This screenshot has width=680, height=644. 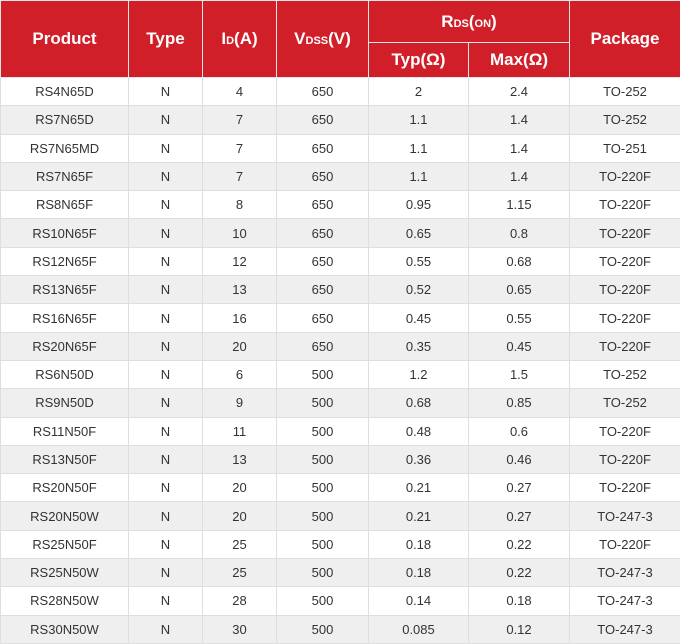 What do you see at coordinates (240, 148) in the screenshot?
I see `cell-id: 7` at bounding box center [240, 148].